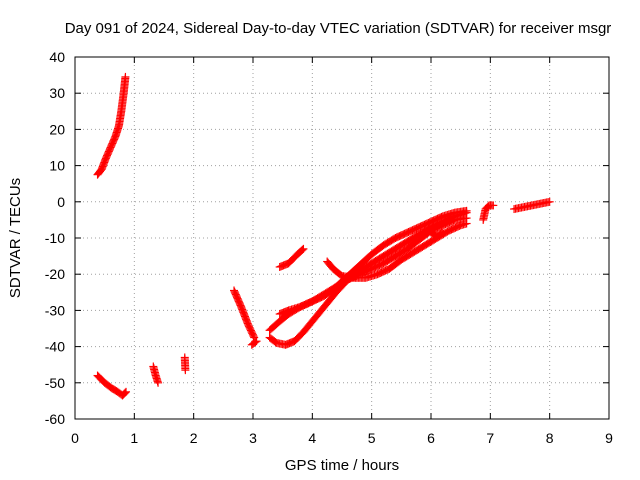 The image size is (640, 480). I want to click on y-tick-label-2: -40, so click(55, 347).